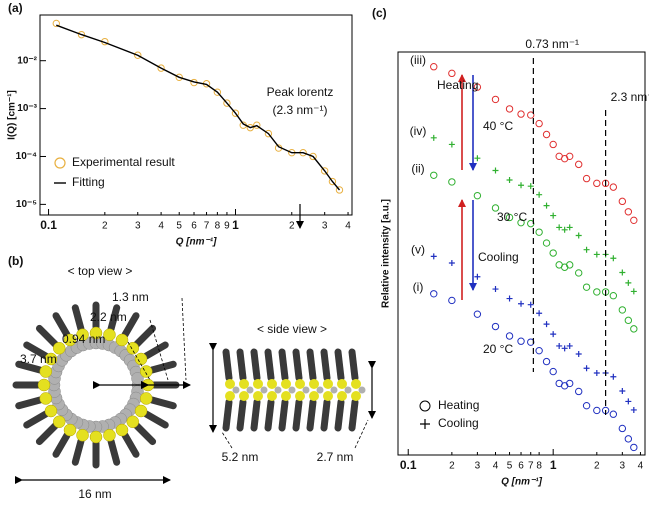 The image size is (649, 506). I want to click on y-tick-label: 10⁻², so click(27, 60).